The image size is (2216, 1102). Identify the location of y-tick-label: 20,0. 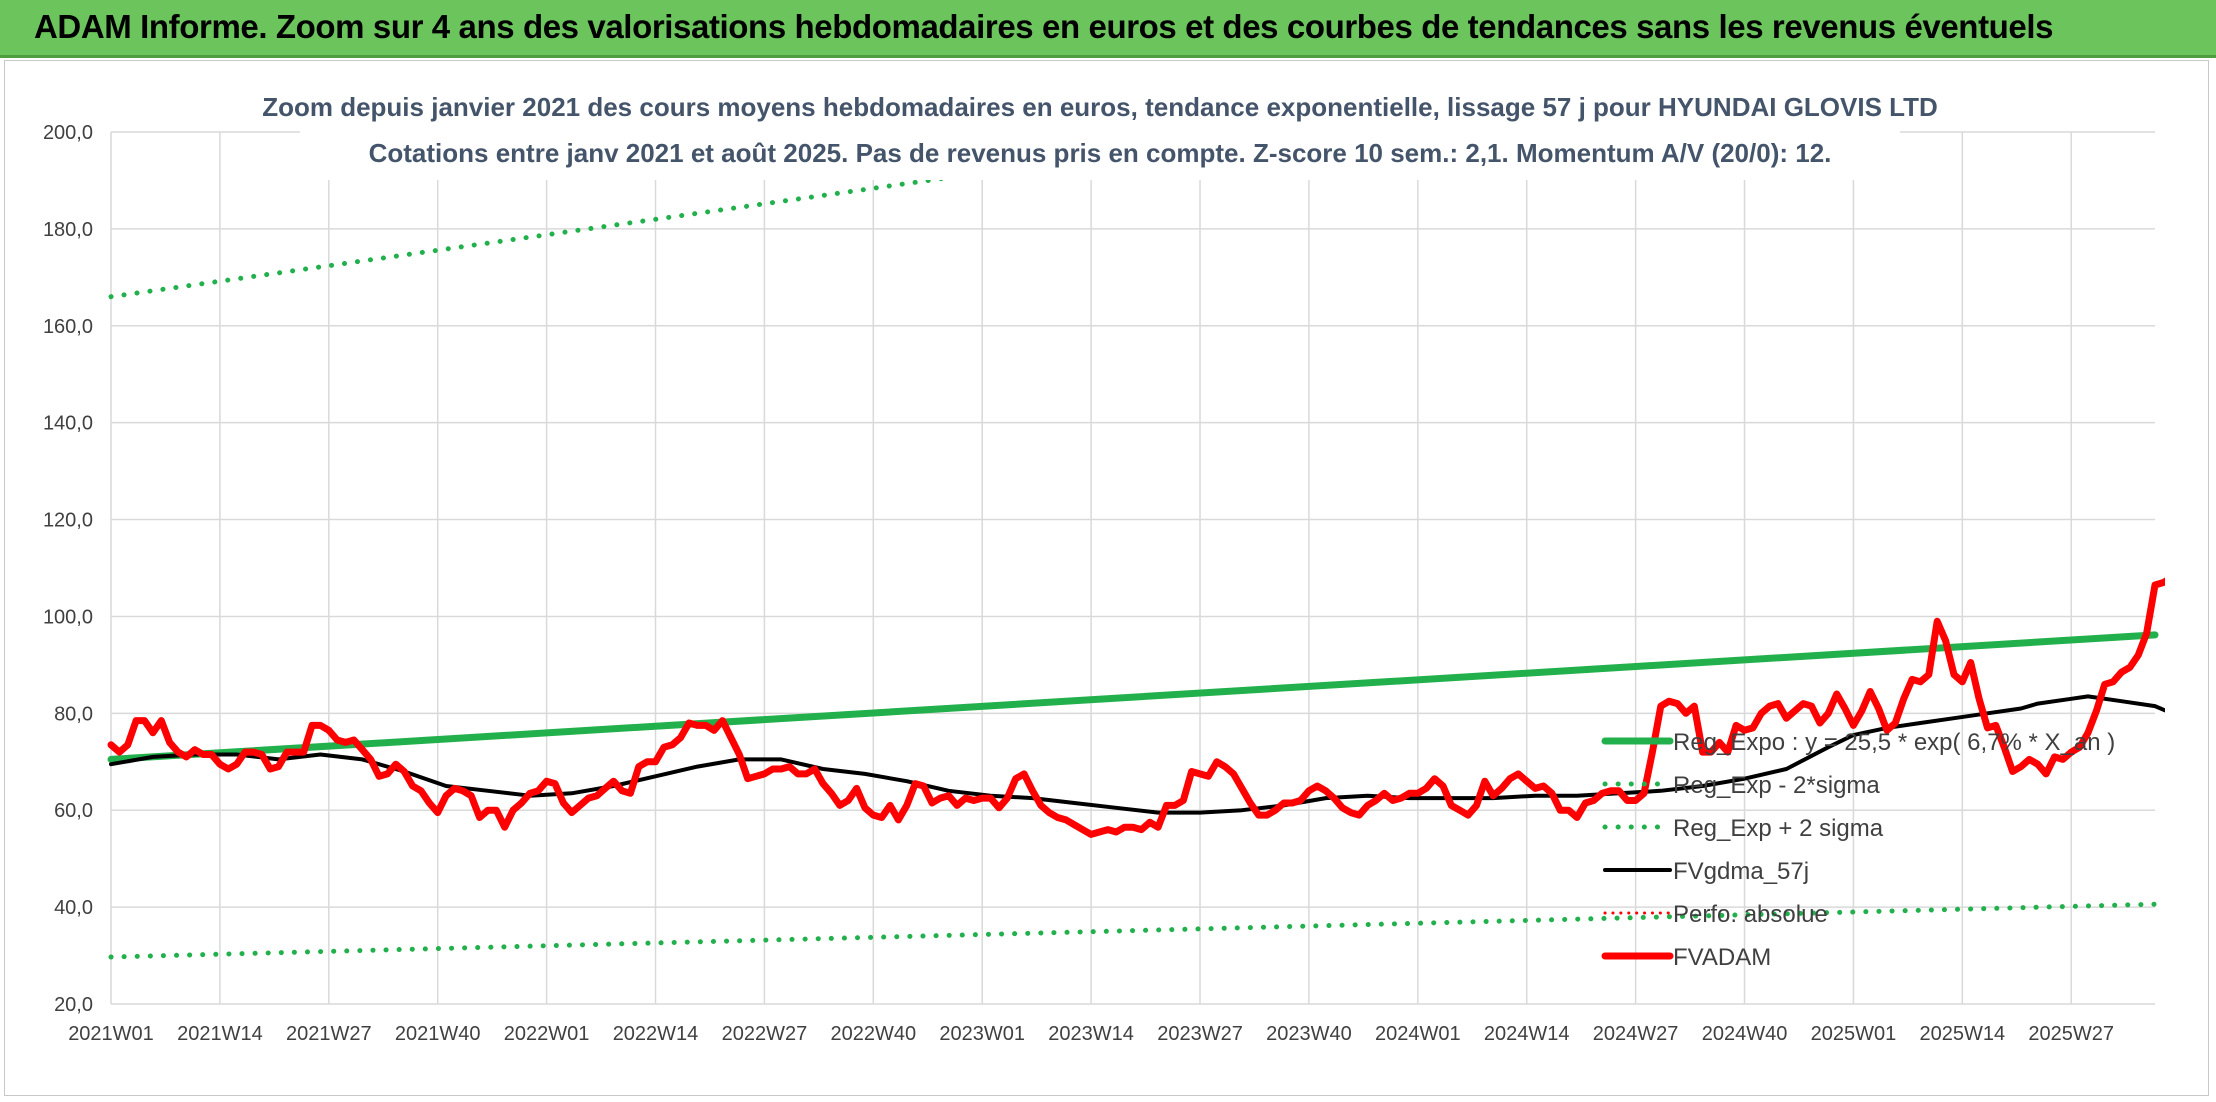
(73, 1005).